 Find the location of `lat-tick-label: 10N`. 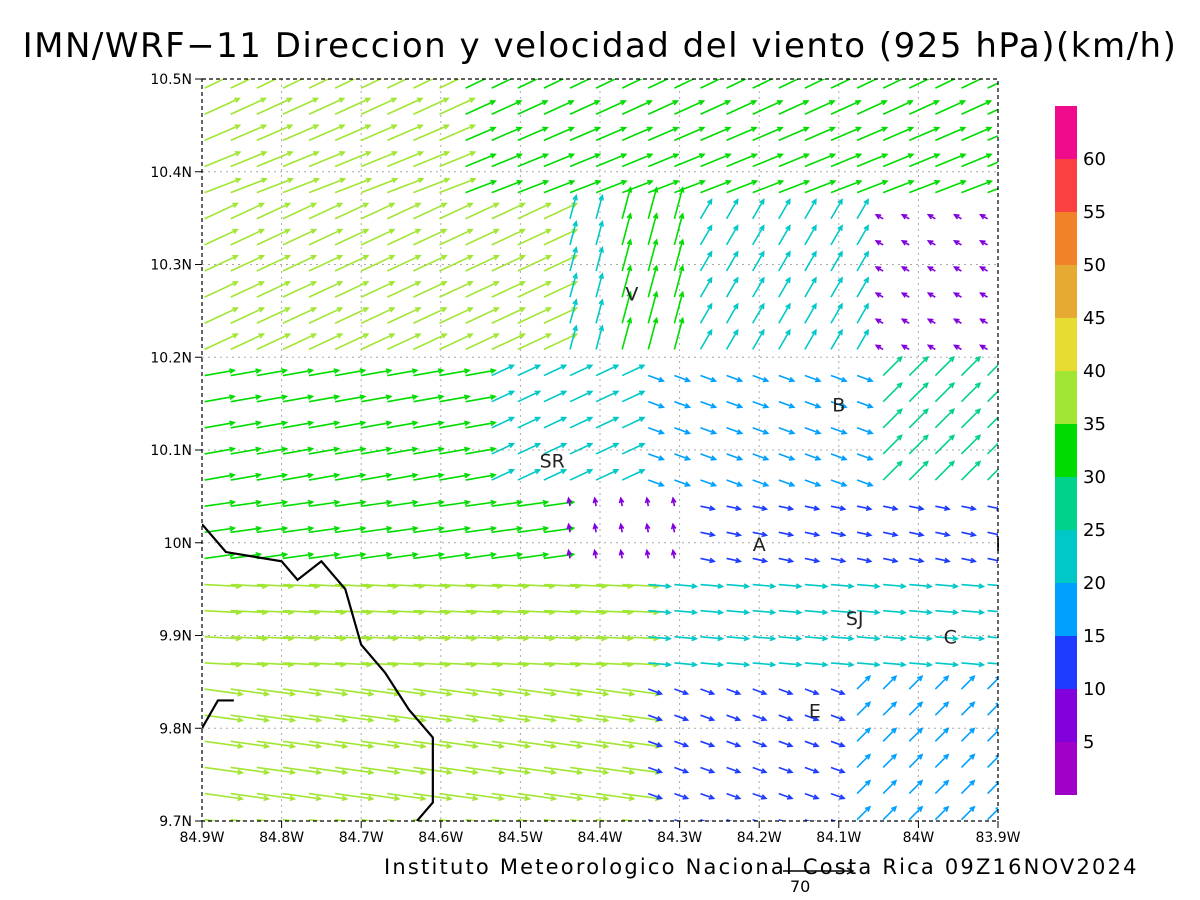

lat-tick-label: 10N is located at coordinates (178, 544).